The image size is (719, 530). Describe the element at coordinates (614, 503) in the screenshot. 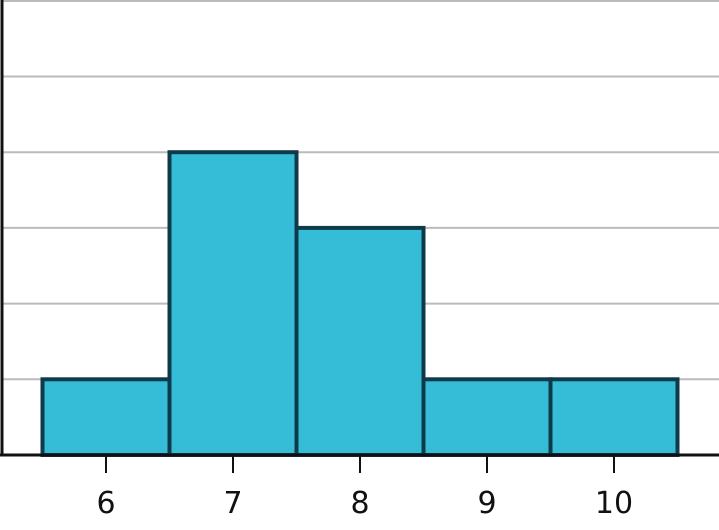

I see `x-tick-label: 10` at that location.